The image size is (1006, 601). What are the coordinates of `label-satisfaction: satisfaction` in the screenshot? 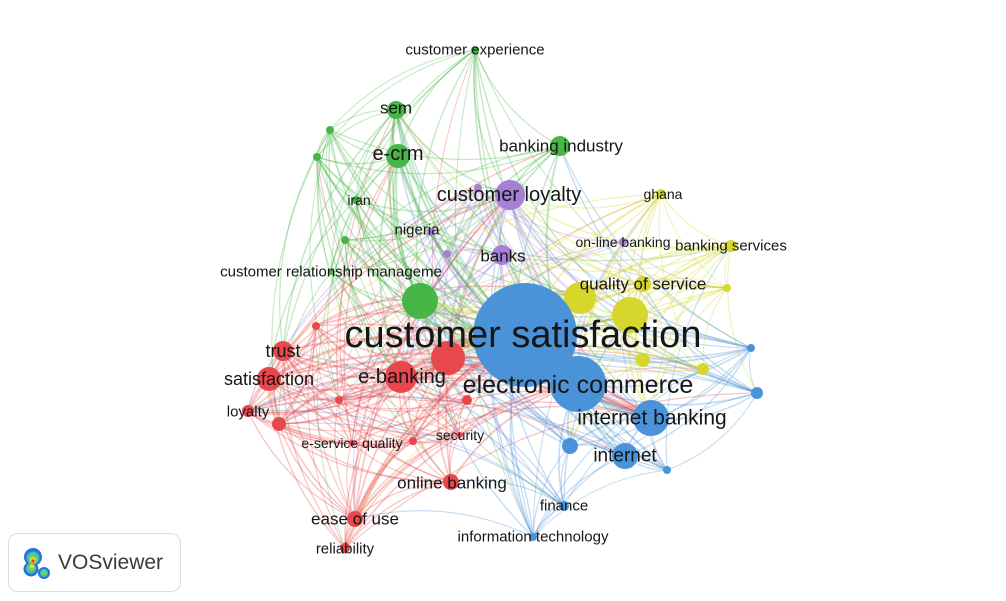 It's located at (269, 379).